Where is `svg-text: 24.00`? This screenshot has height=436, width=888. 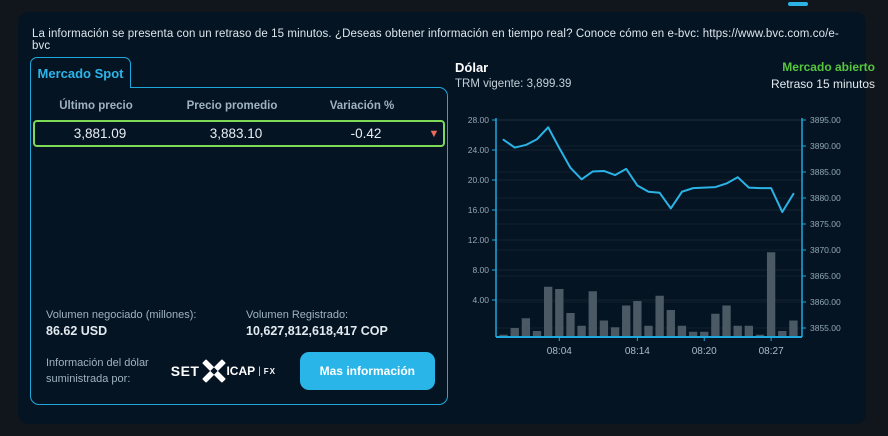
svg-text: 24.00 is located at coordinates (479, 150).